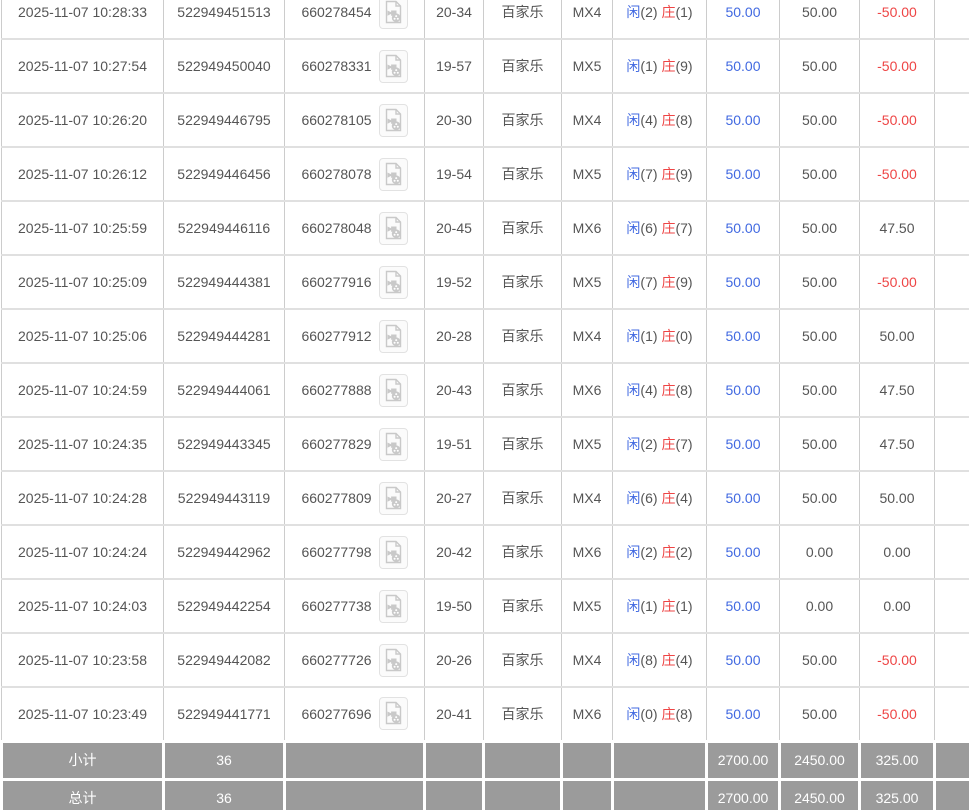  What do you see at coordinates (659, 552) in the screenshot?
I see `cell-result: 闲(2) 庄(2)` at bounding box center [659, 552].